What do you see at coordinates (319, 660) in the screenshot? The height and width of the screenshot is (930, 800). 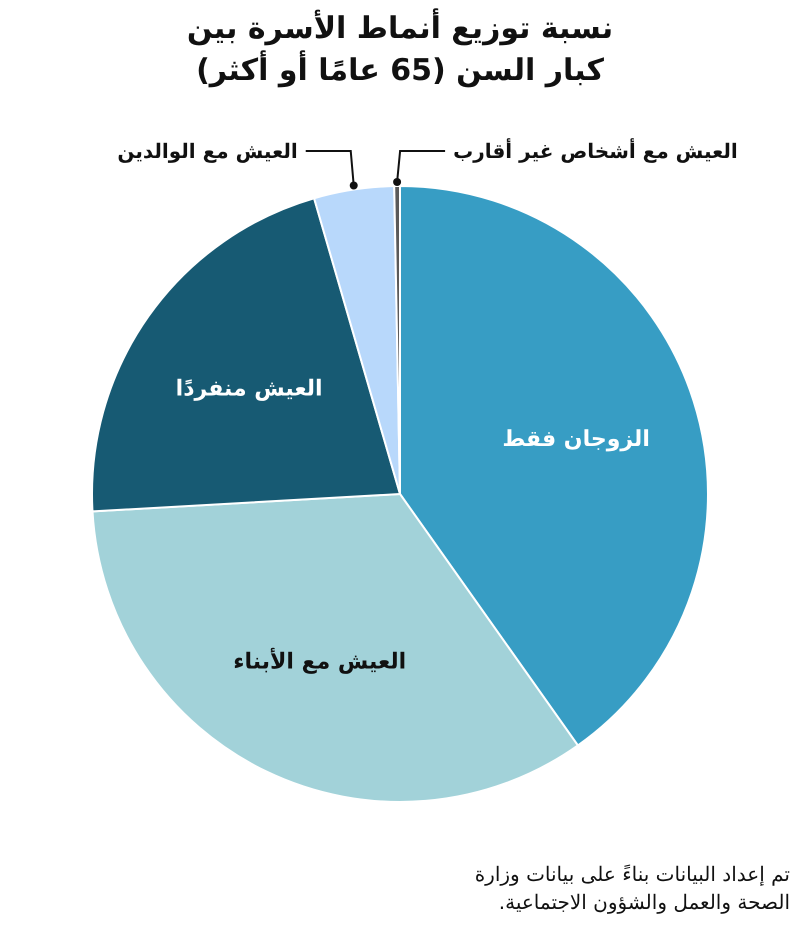 I see `slice-label: العيش مع الأبناء` at bounding box center [319, 660].